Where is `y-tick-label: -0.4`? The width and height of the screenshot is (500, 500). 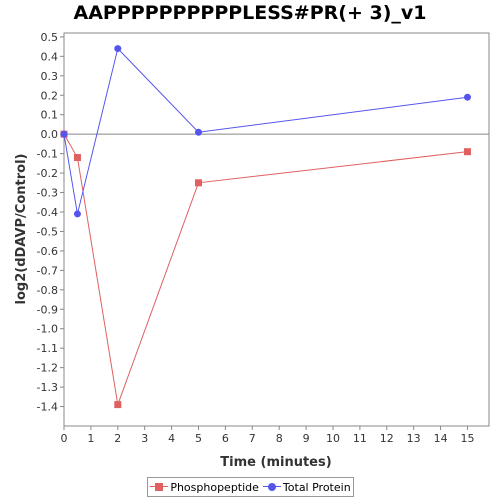 y-tick-label: -0.4 is located at coordinates (47, 212).